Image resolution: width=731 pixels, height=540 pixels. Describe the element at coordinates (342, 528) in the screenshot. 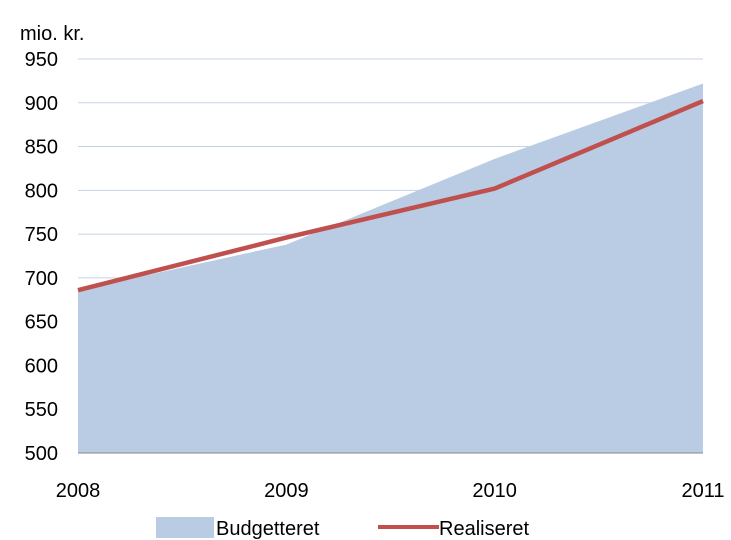

I see `legend: Budgetteret Realiseret` at that location.